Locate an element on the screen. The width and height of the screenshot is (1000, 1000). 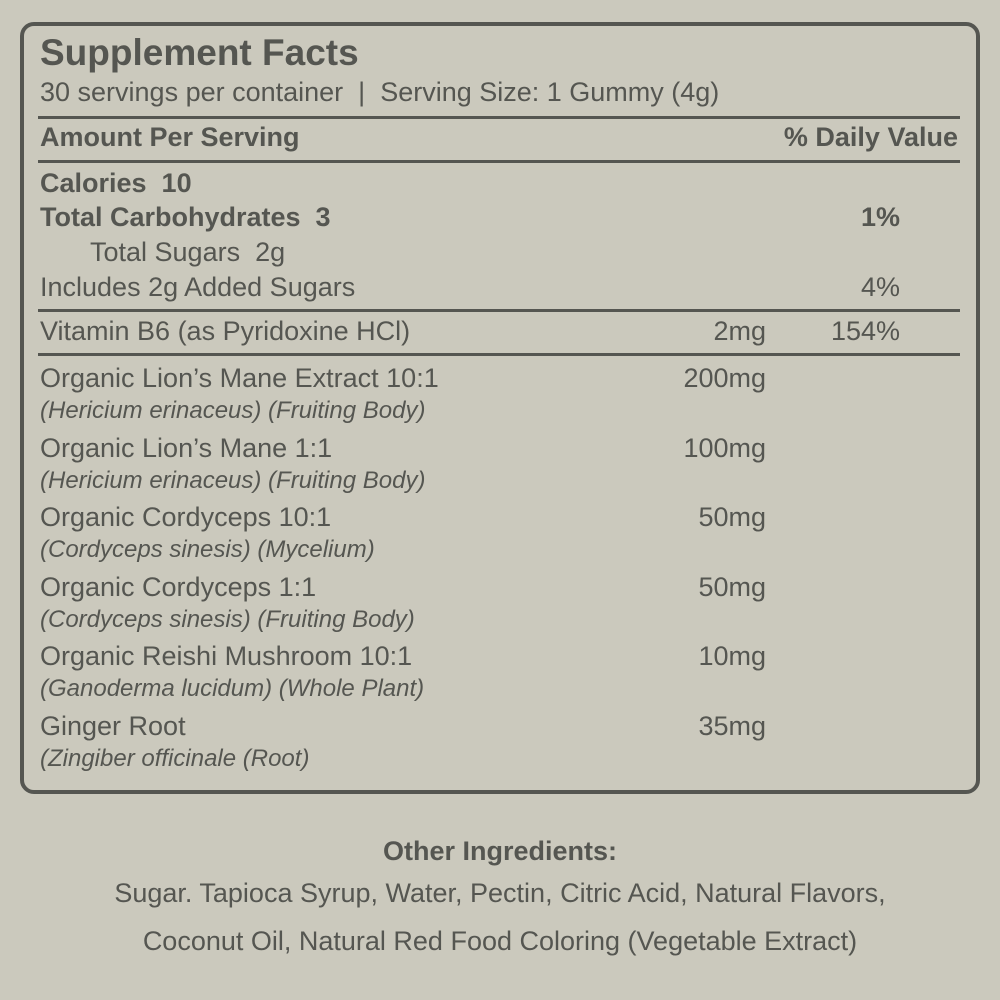
added-sugars-dv: 4% is located at coordinates (880, 287).